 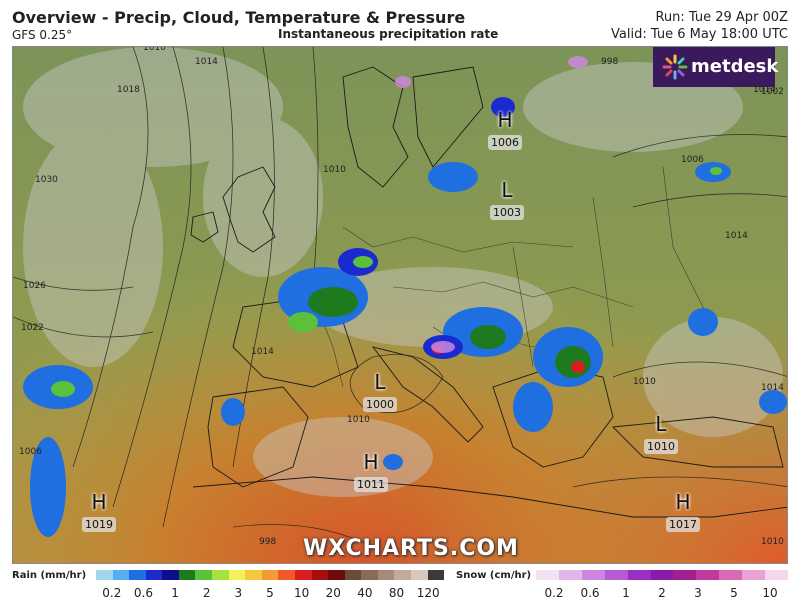 I want to click on rain-legend-label: Rain (mm/hr), so click(x=49, y=575).